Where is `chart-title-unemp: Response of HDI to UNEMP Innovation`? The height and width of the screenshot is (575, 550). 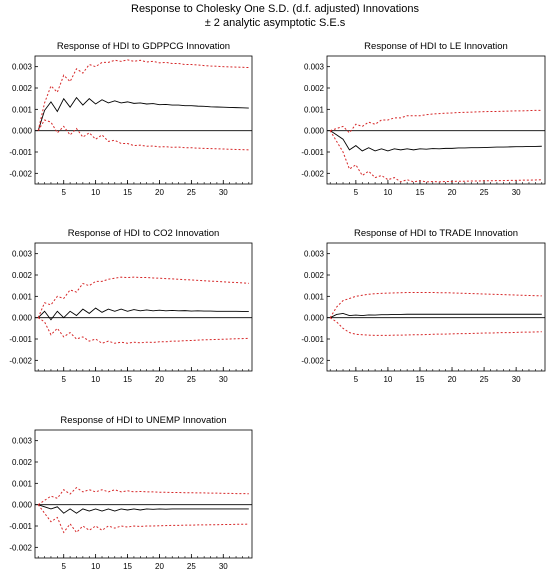 chart-title-unemp: Response of HDI to UNEMP Innovation is located at coordinates (143, 420).